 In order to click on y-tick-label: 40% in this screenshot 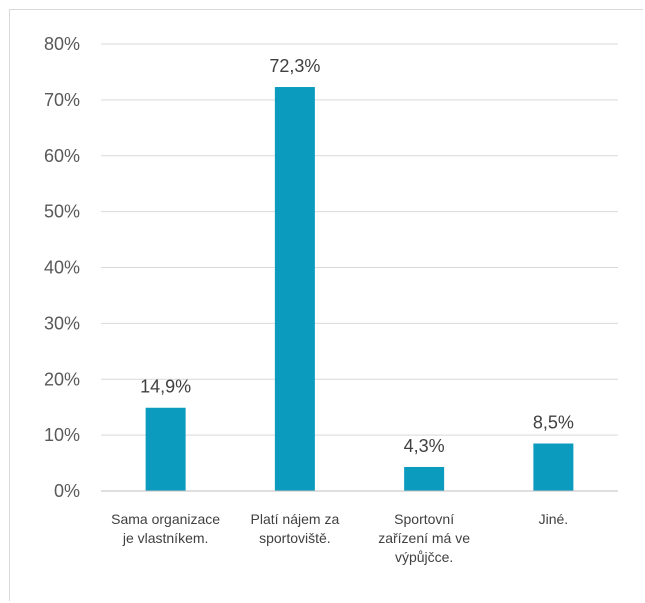, I will do `click(62, 268)`.